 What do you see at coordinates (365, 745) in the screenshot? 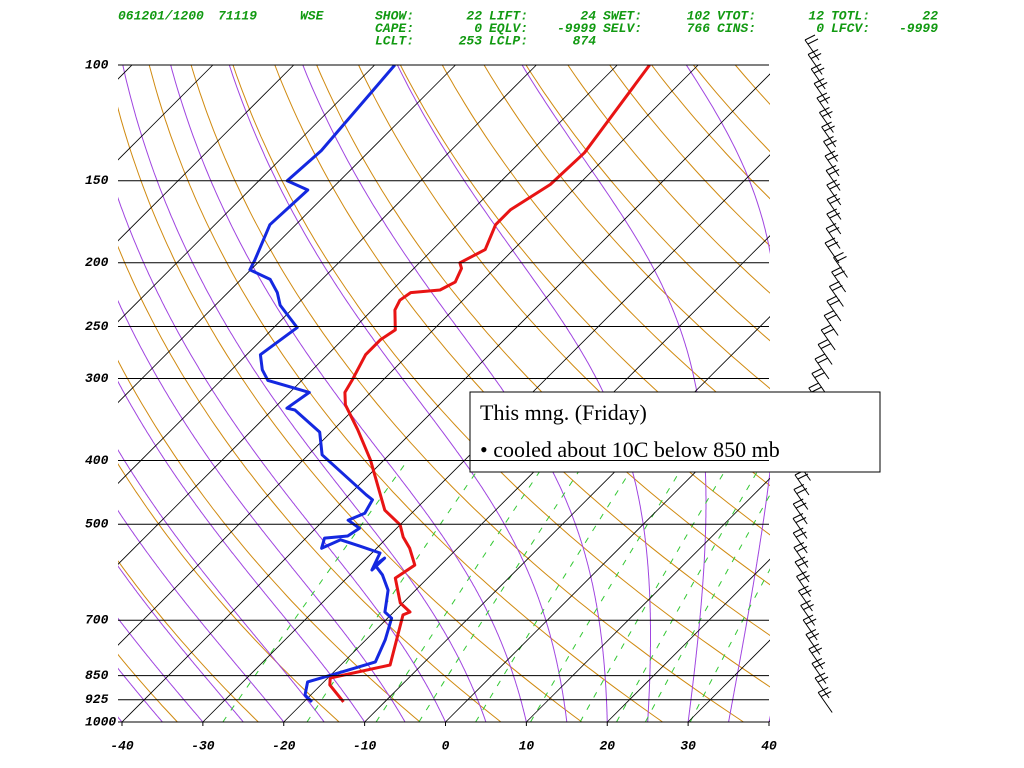
I see `x-tick-label: -10` at bounding box center [365, 745].